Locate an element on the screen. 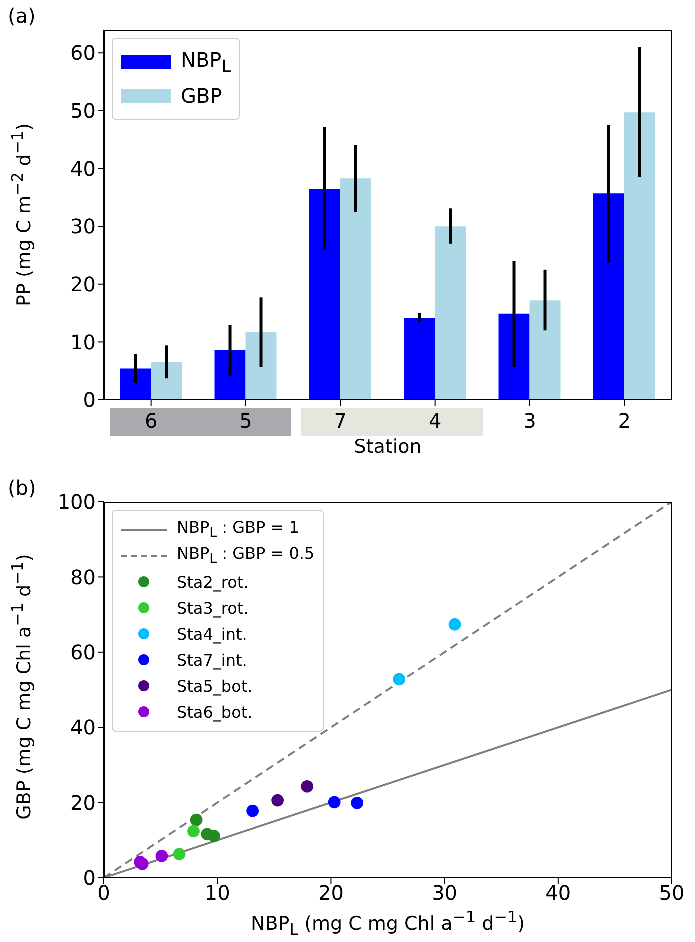  y-tick-label: 100 is located at coordinates (77, 502).